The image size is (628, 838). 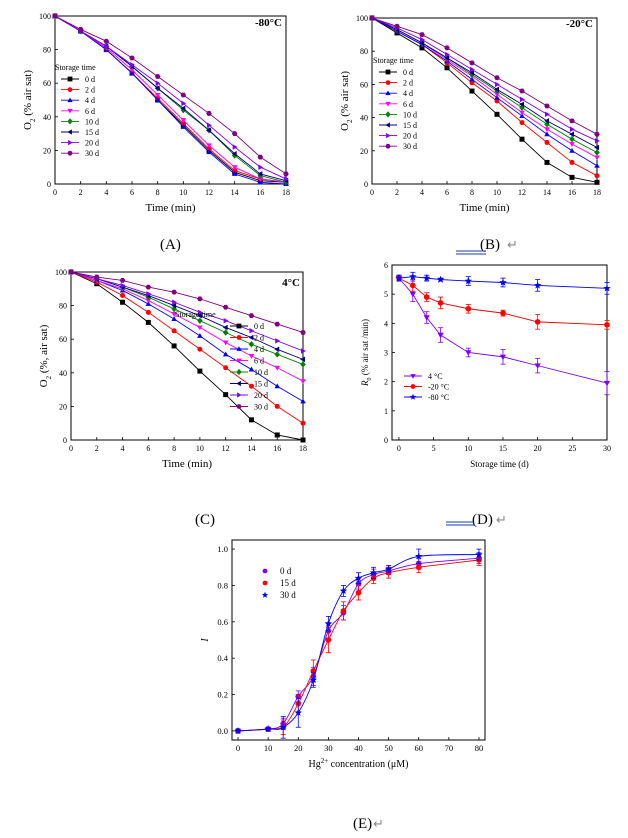 What do you see at coordinates (471, 252) in the screenshot?
I see `caption-b-underline` at bounding box center [471, 252].